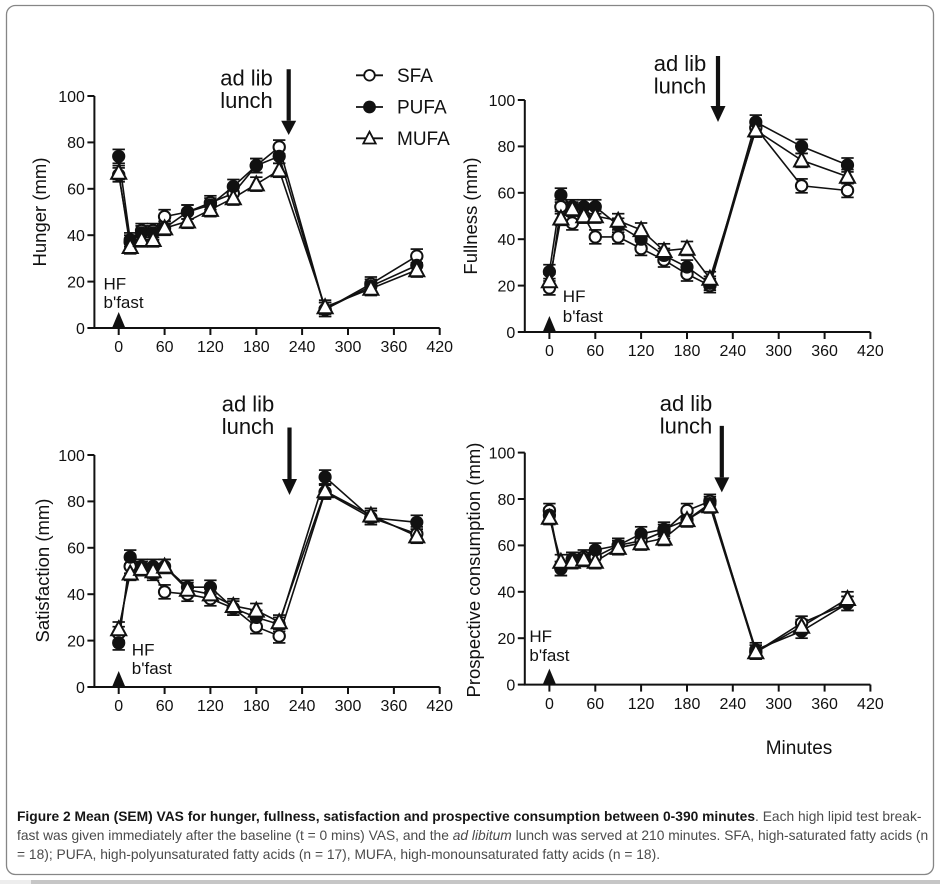 The image size is (940, 884). I want to click on svg-text: Hunger (mm), so click(39, 212).